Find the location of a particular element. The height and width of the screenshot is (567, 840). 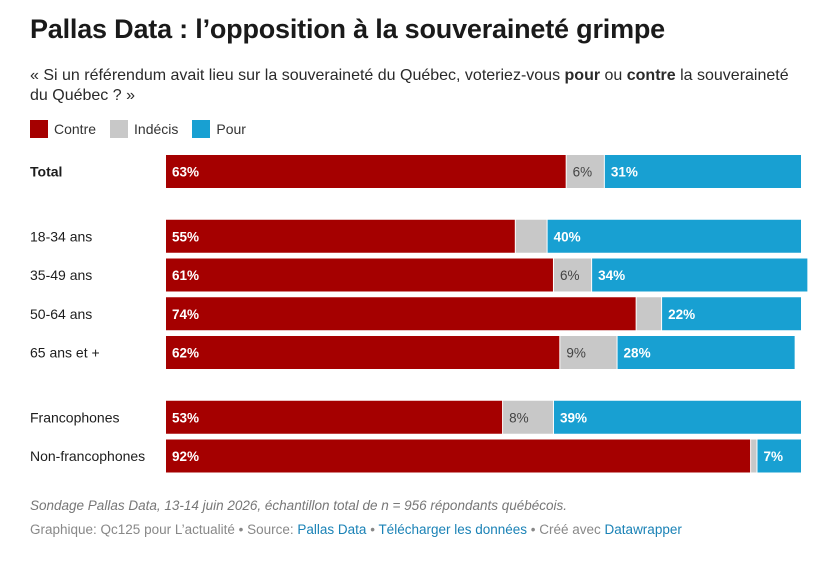

legend-item-indecis: Indécis is located at coordinates (144, 129).